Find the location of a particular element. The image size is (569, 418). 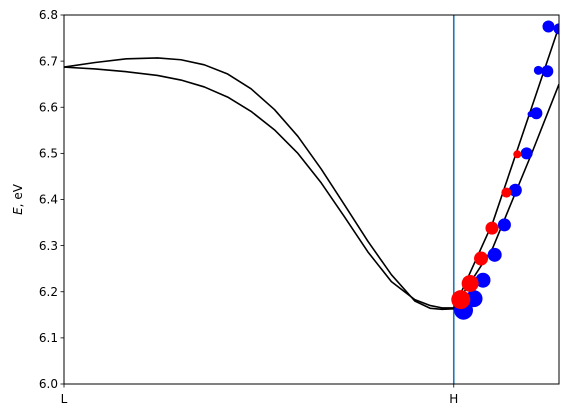

y-tick-label: 6.1 is located at coordinates (48, 338).